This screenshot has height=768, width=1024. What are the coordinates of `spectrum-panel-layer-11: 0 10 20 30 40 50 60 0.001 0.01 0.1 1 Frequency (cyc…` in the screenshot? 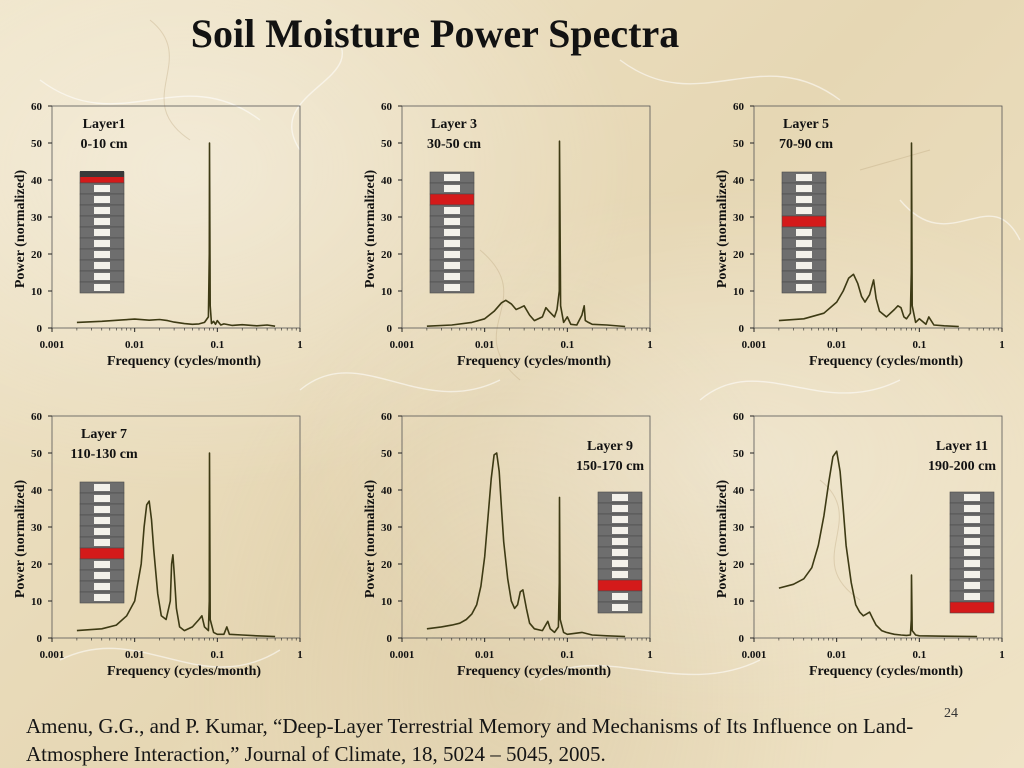 It's located at (863, 552).